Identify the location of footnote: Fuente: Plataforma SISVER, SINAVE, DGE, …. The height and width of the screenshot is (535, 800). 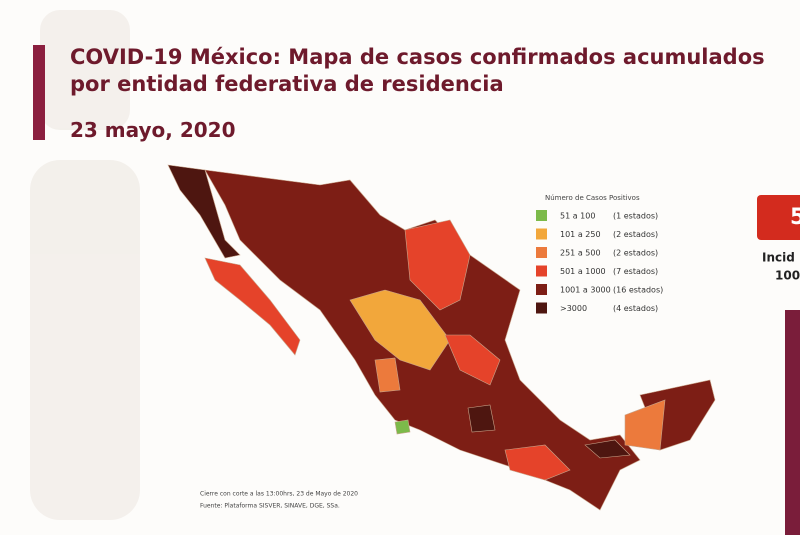
(270, 506).